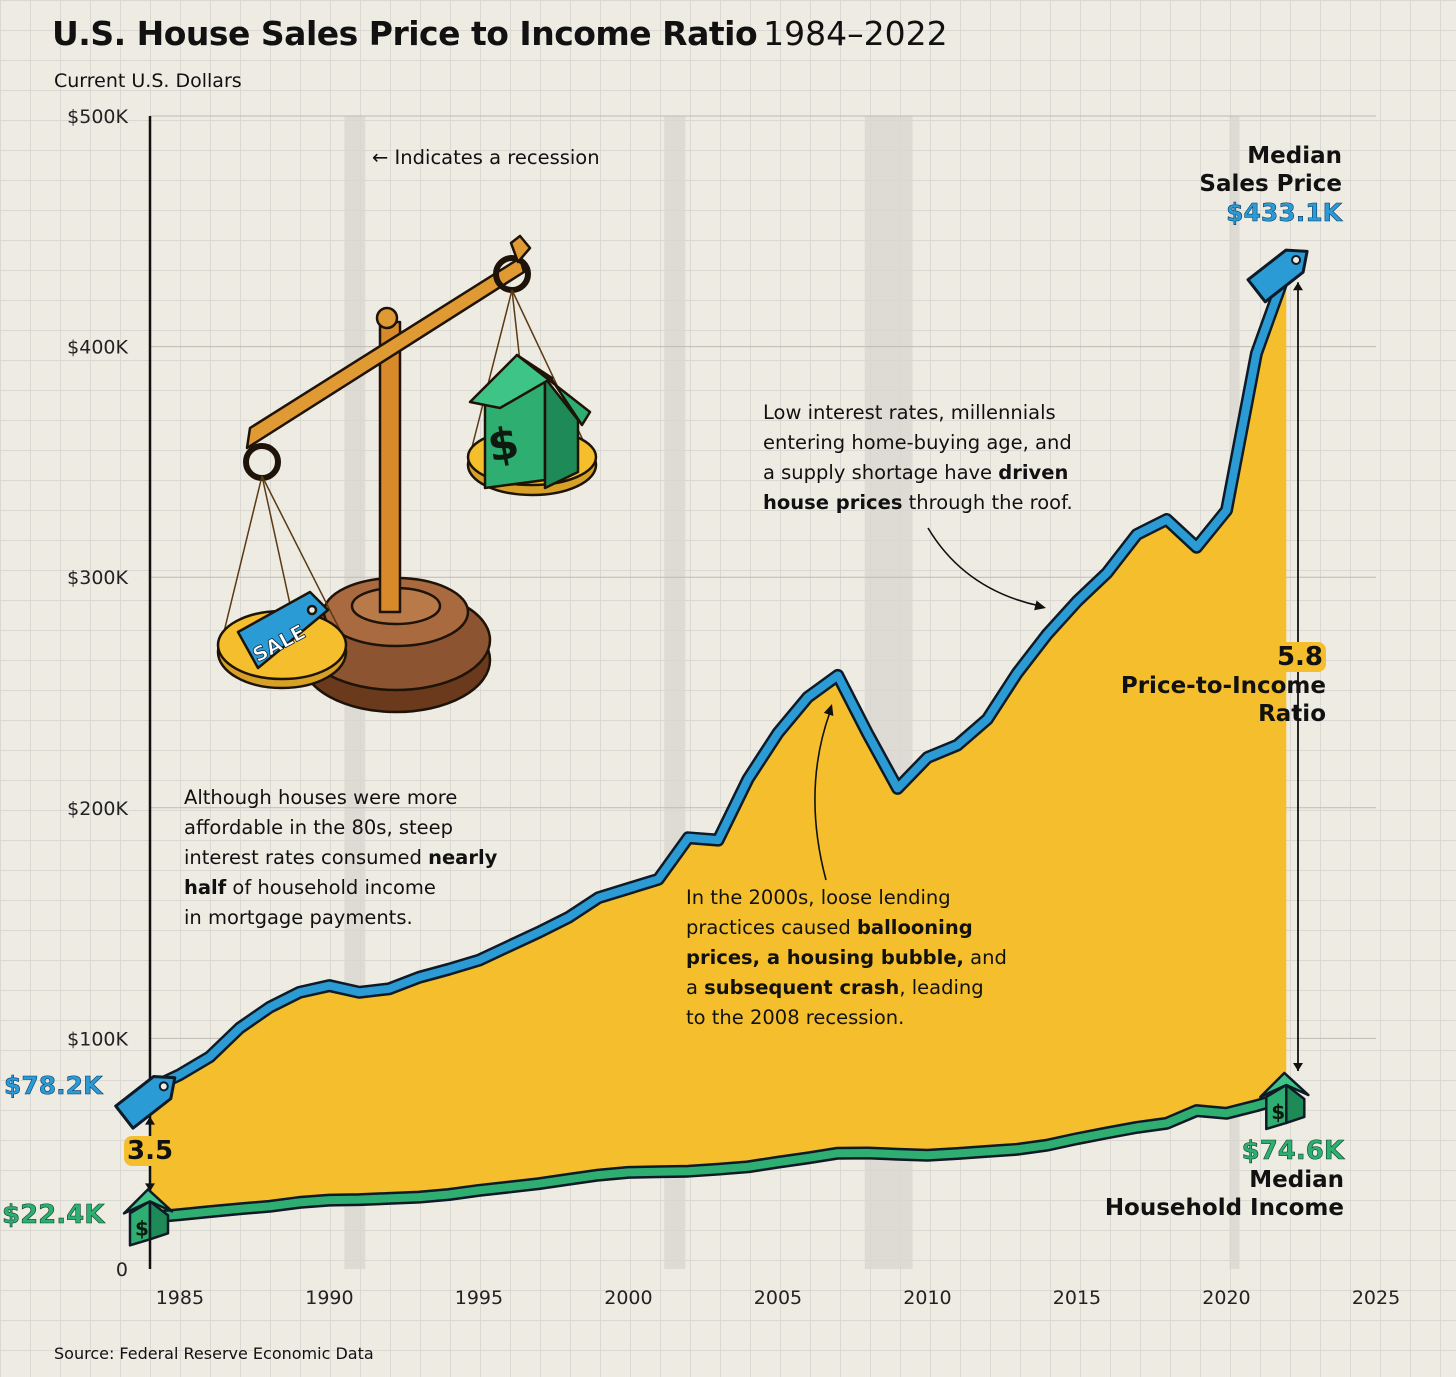 The height and width of the screenshot is (1377, 1456). Describe the element at coordinates (1294, 156) in the screenshot. I see `price-label-line: Median` at that location.